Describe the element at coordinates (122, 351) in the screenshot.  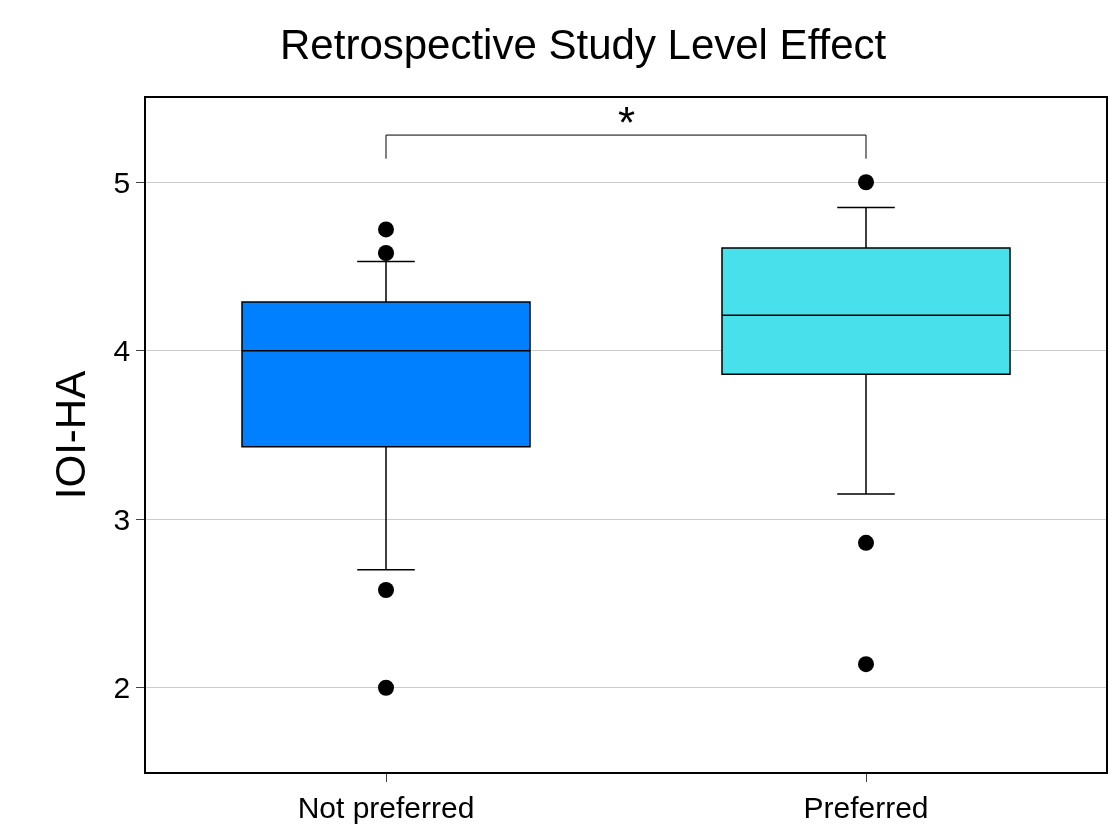
I see `y-tick-label: 4` at that location.